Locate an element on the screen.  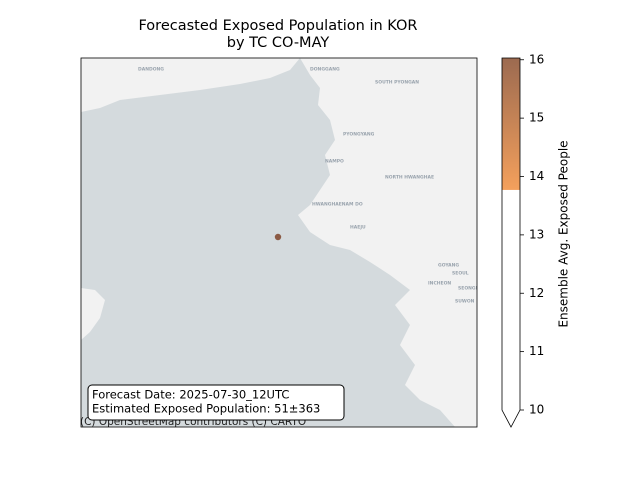
colorbar-outline is located at coordinates (511, 242).